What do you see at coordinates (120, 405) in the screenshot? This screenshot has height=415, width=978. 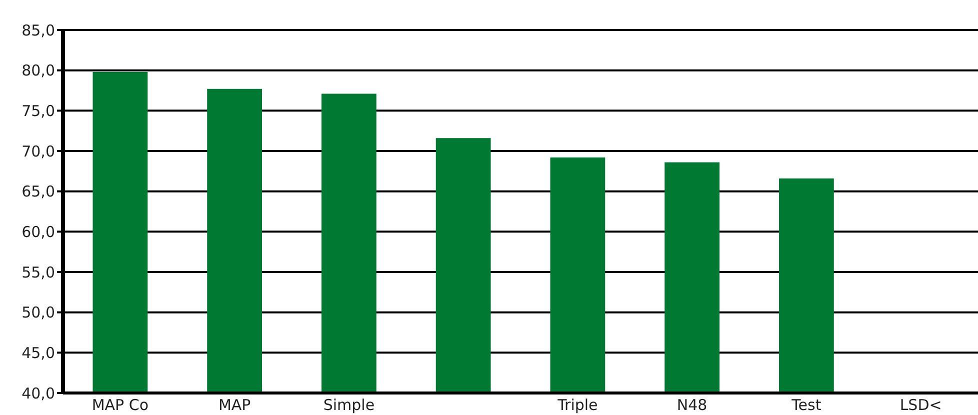 I see `x-tick-label: MAP Co` at bounding box center [120, 405].